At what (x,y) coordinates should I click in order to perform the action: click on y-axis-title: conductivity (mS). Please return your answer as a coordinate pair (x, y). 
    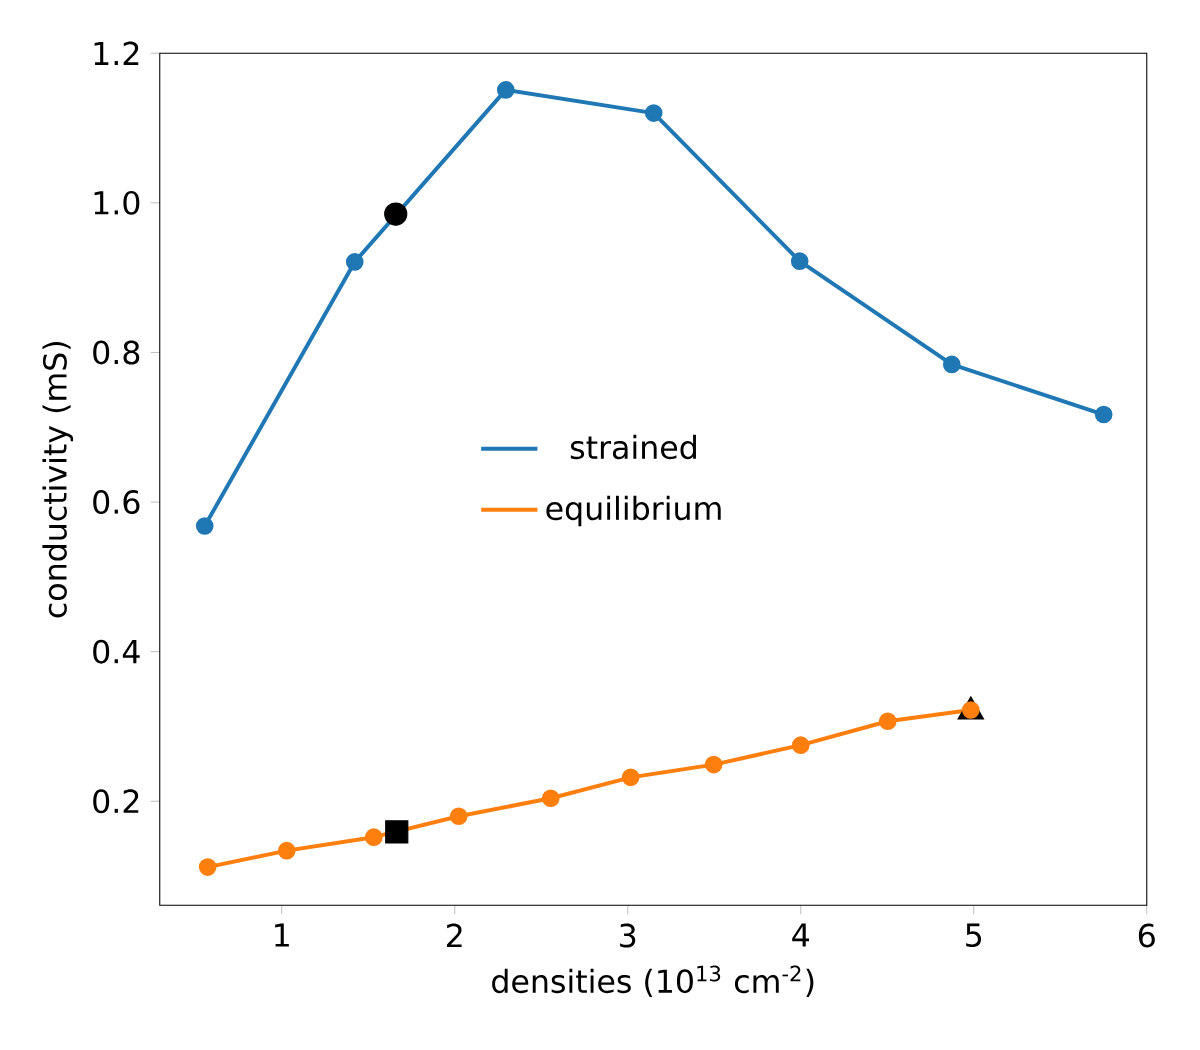
    Looking at the image, I should click on (58, 480).